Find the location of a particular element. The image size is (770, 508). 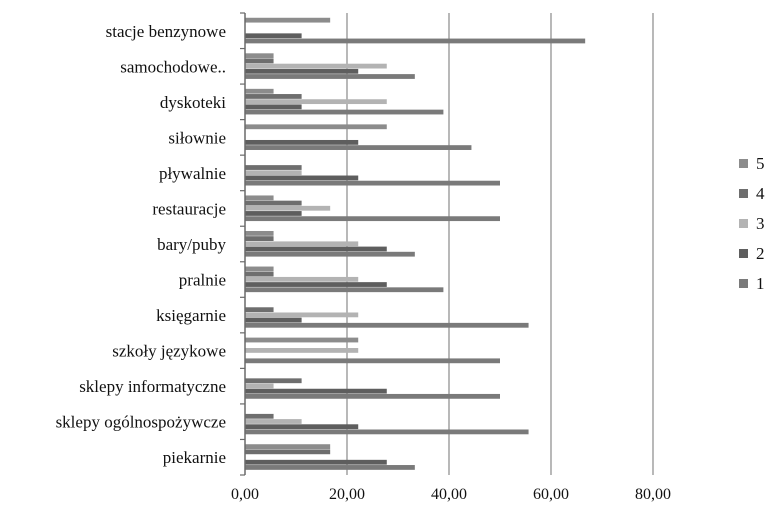

x-tick-label: 20,00 is located at coordinates (347, 494).